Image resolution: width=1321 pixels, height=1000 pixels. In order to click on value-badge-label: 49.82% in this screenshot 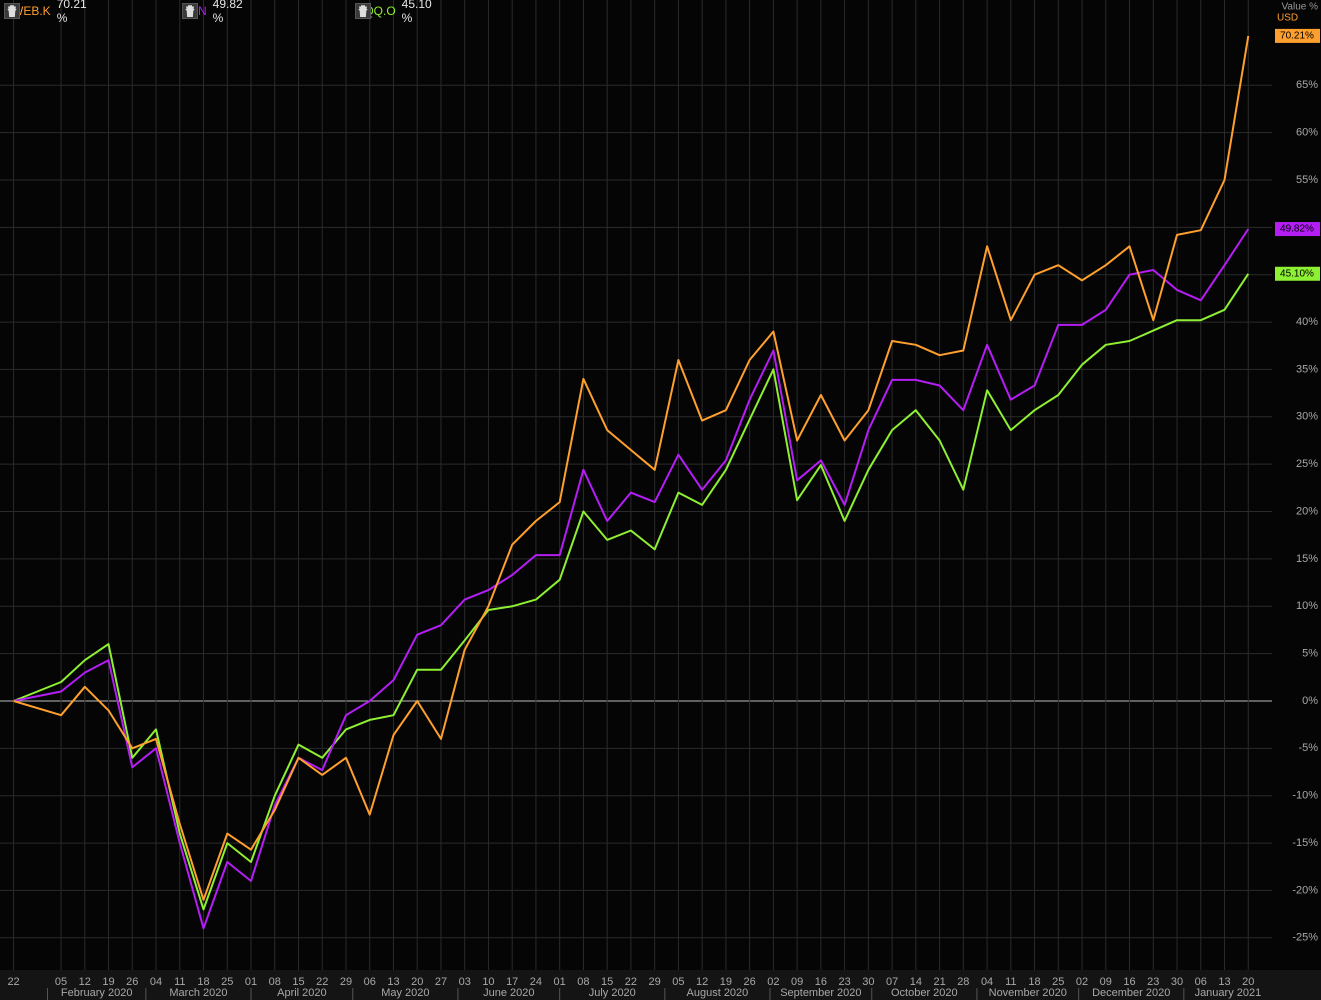, I will do `click(1297, 229)`.